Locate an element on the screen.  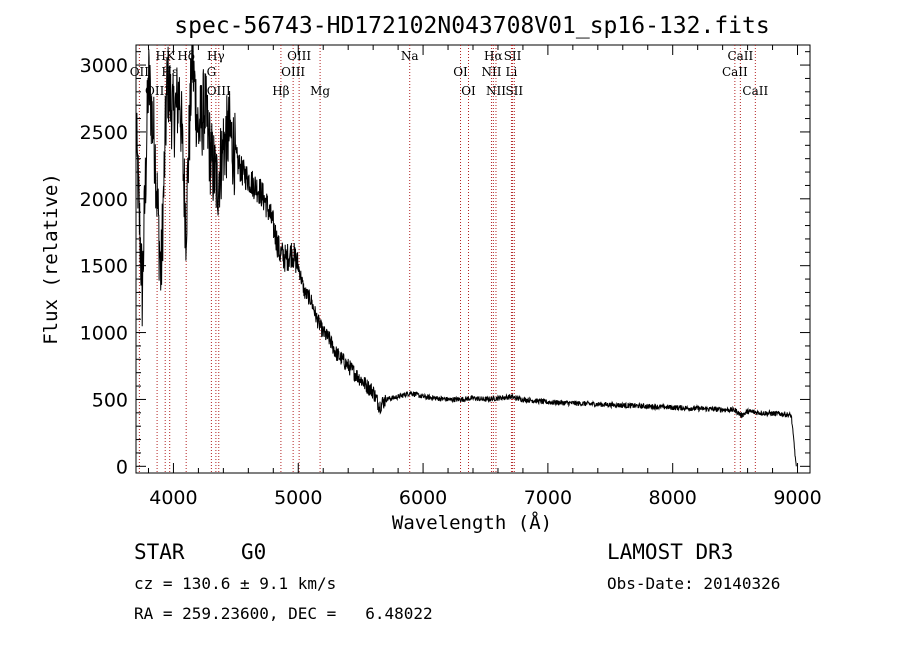
x-tick-label: 4000 is located at coordinates (173, 498).